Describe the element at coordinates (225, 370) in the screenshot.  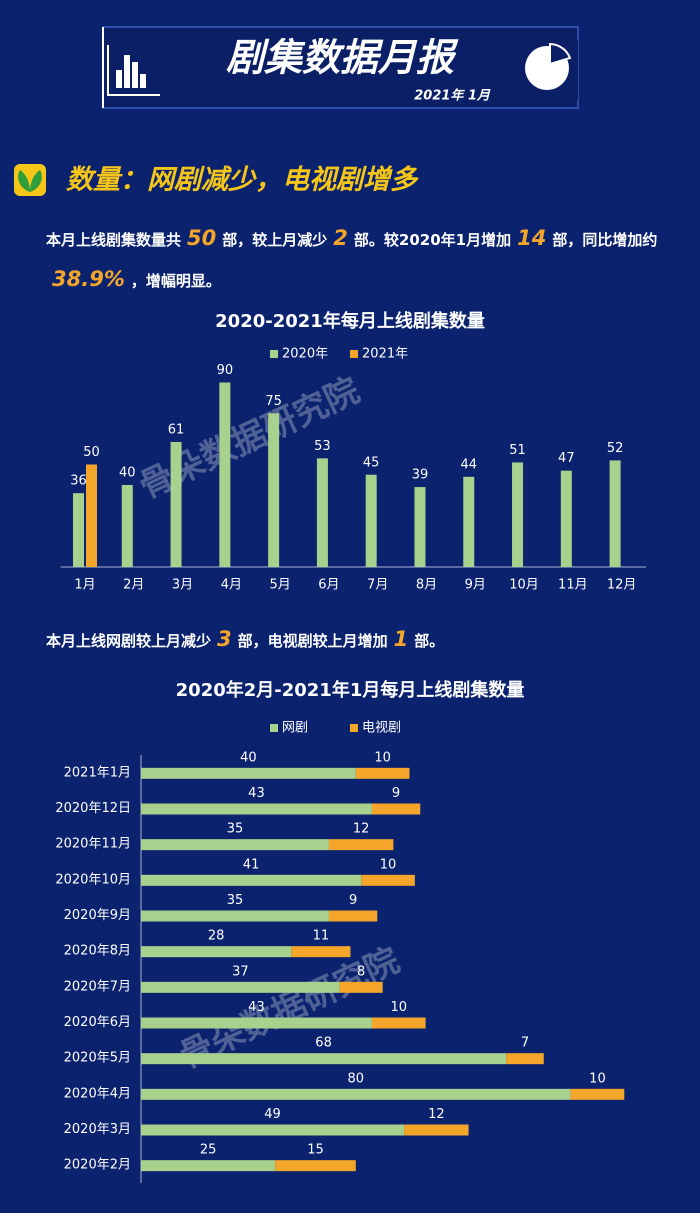
I see `data-label: 90` at that location.